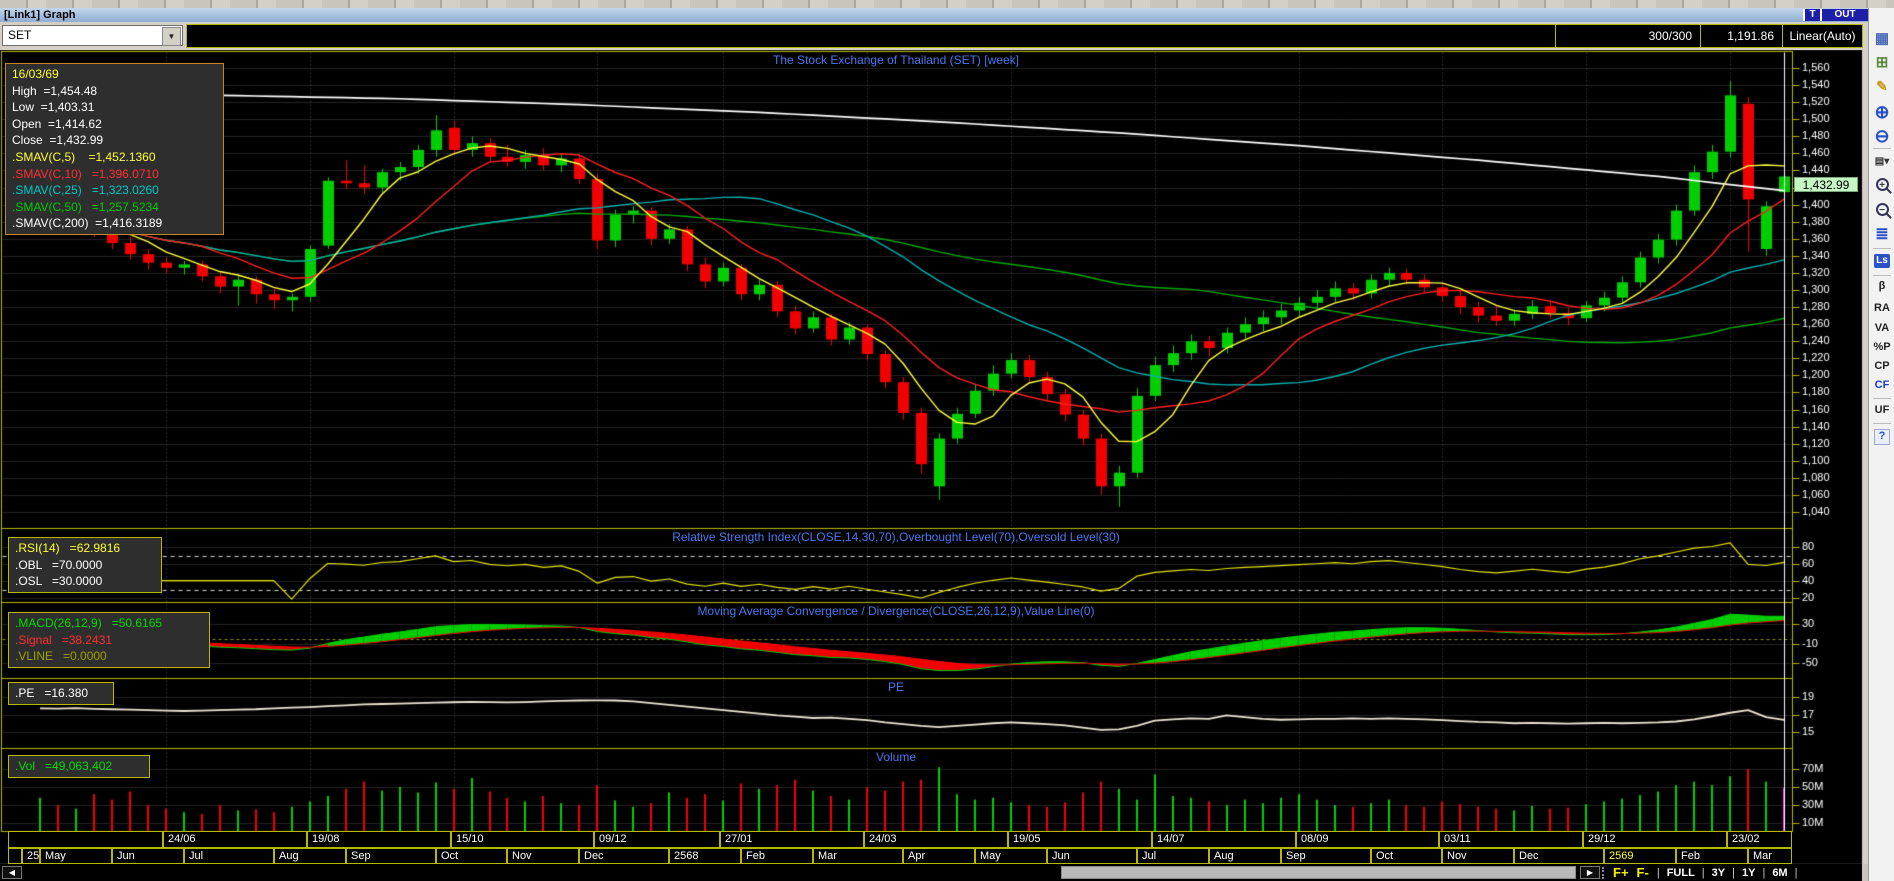 The width and height of the screenshot is (1894, 881). I want to click on range-button-group: F+ F- | FULL | 3Y | 1Y | 6M |, so click(1699, 872).